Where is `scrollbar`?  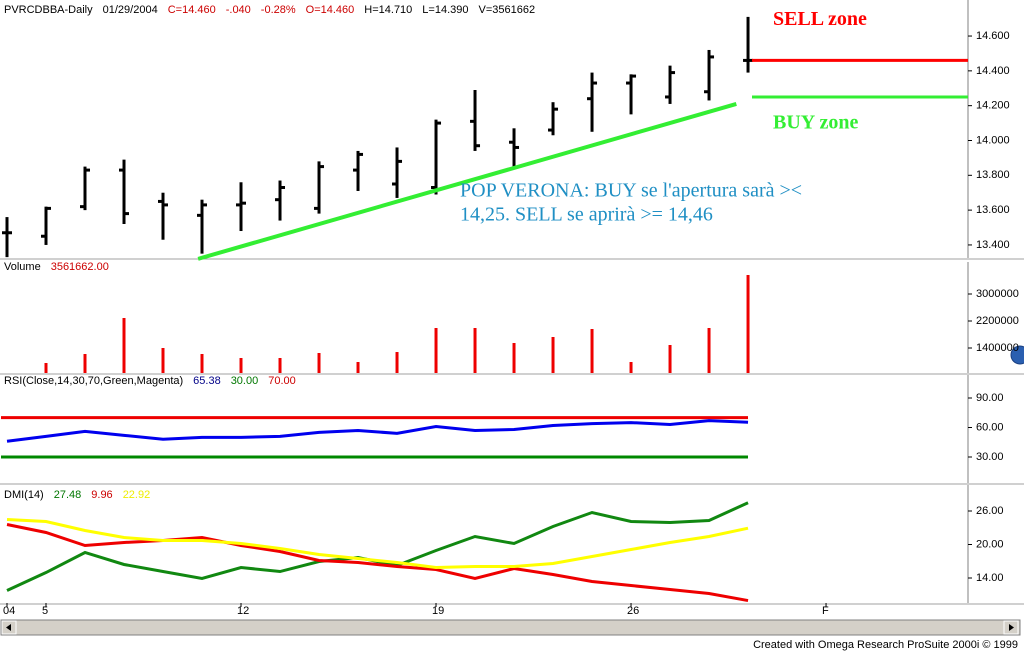 scrollbar is located at coordinates (510, 627).